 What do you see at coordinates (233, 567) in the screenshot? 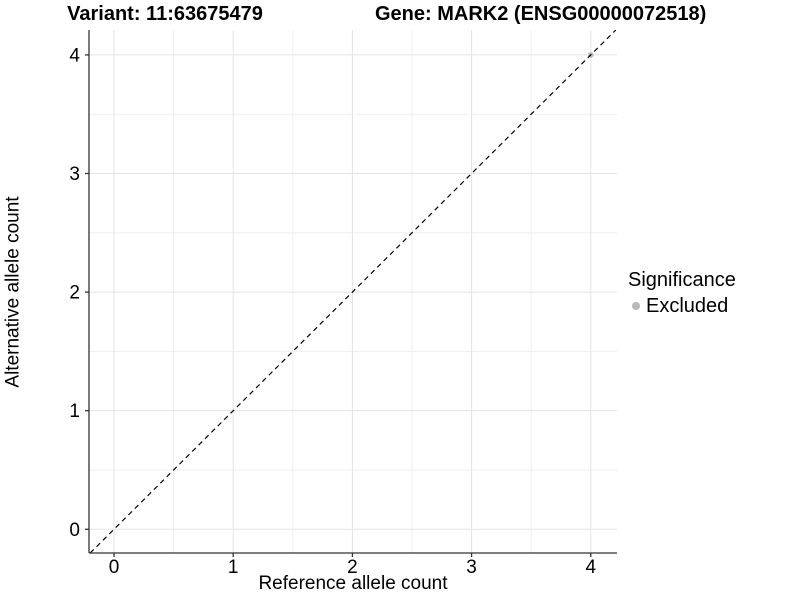
I see `x-tick-label: 1` at bounding box center [233, 567].